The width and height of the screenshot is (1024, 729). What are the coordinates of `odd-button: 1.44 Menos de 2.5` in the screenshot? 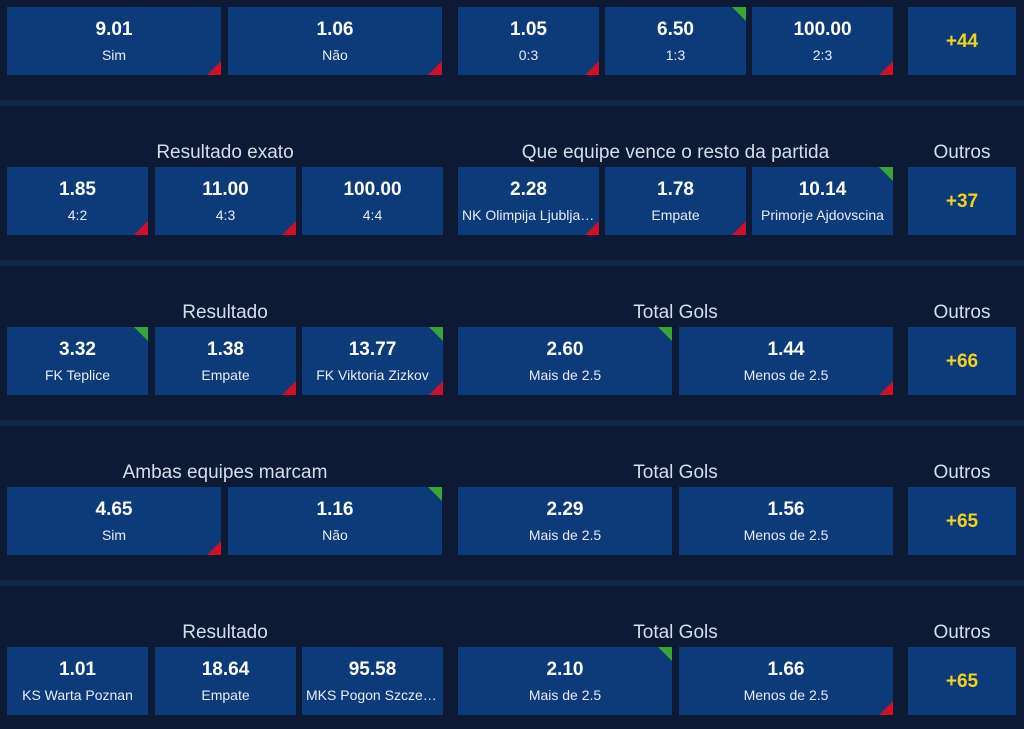 It's located at (786, 361).